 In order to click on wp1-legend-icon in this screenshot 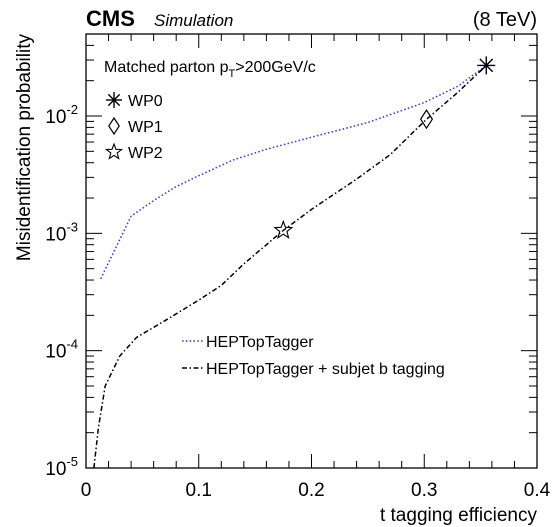, I will do `click(114, 126)`.